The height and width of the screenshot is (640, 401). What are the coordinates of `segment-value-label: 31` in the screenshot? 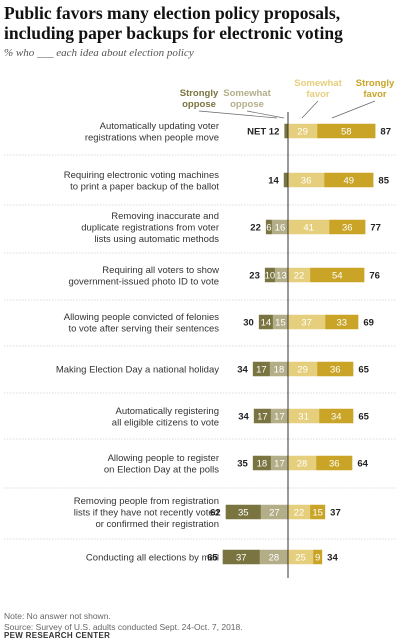 It's located at (303, 417).